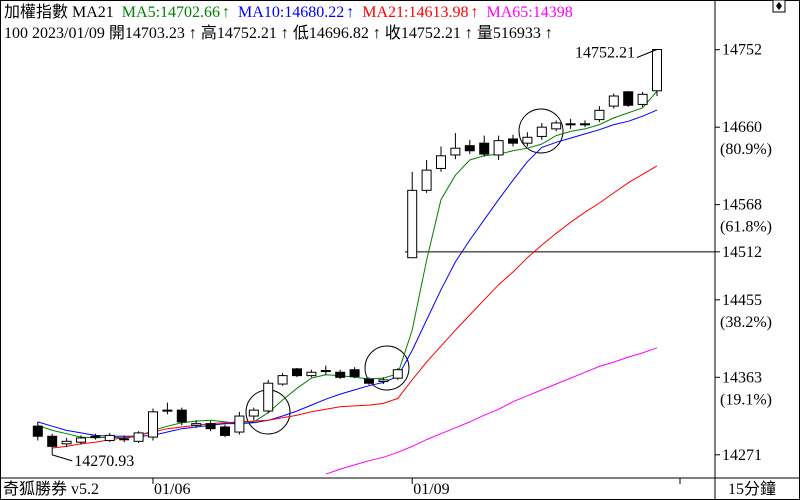 This screenshot has height=500, width=800. I want to click on legend-entry: MA5:14702.66, so click(171, 12).